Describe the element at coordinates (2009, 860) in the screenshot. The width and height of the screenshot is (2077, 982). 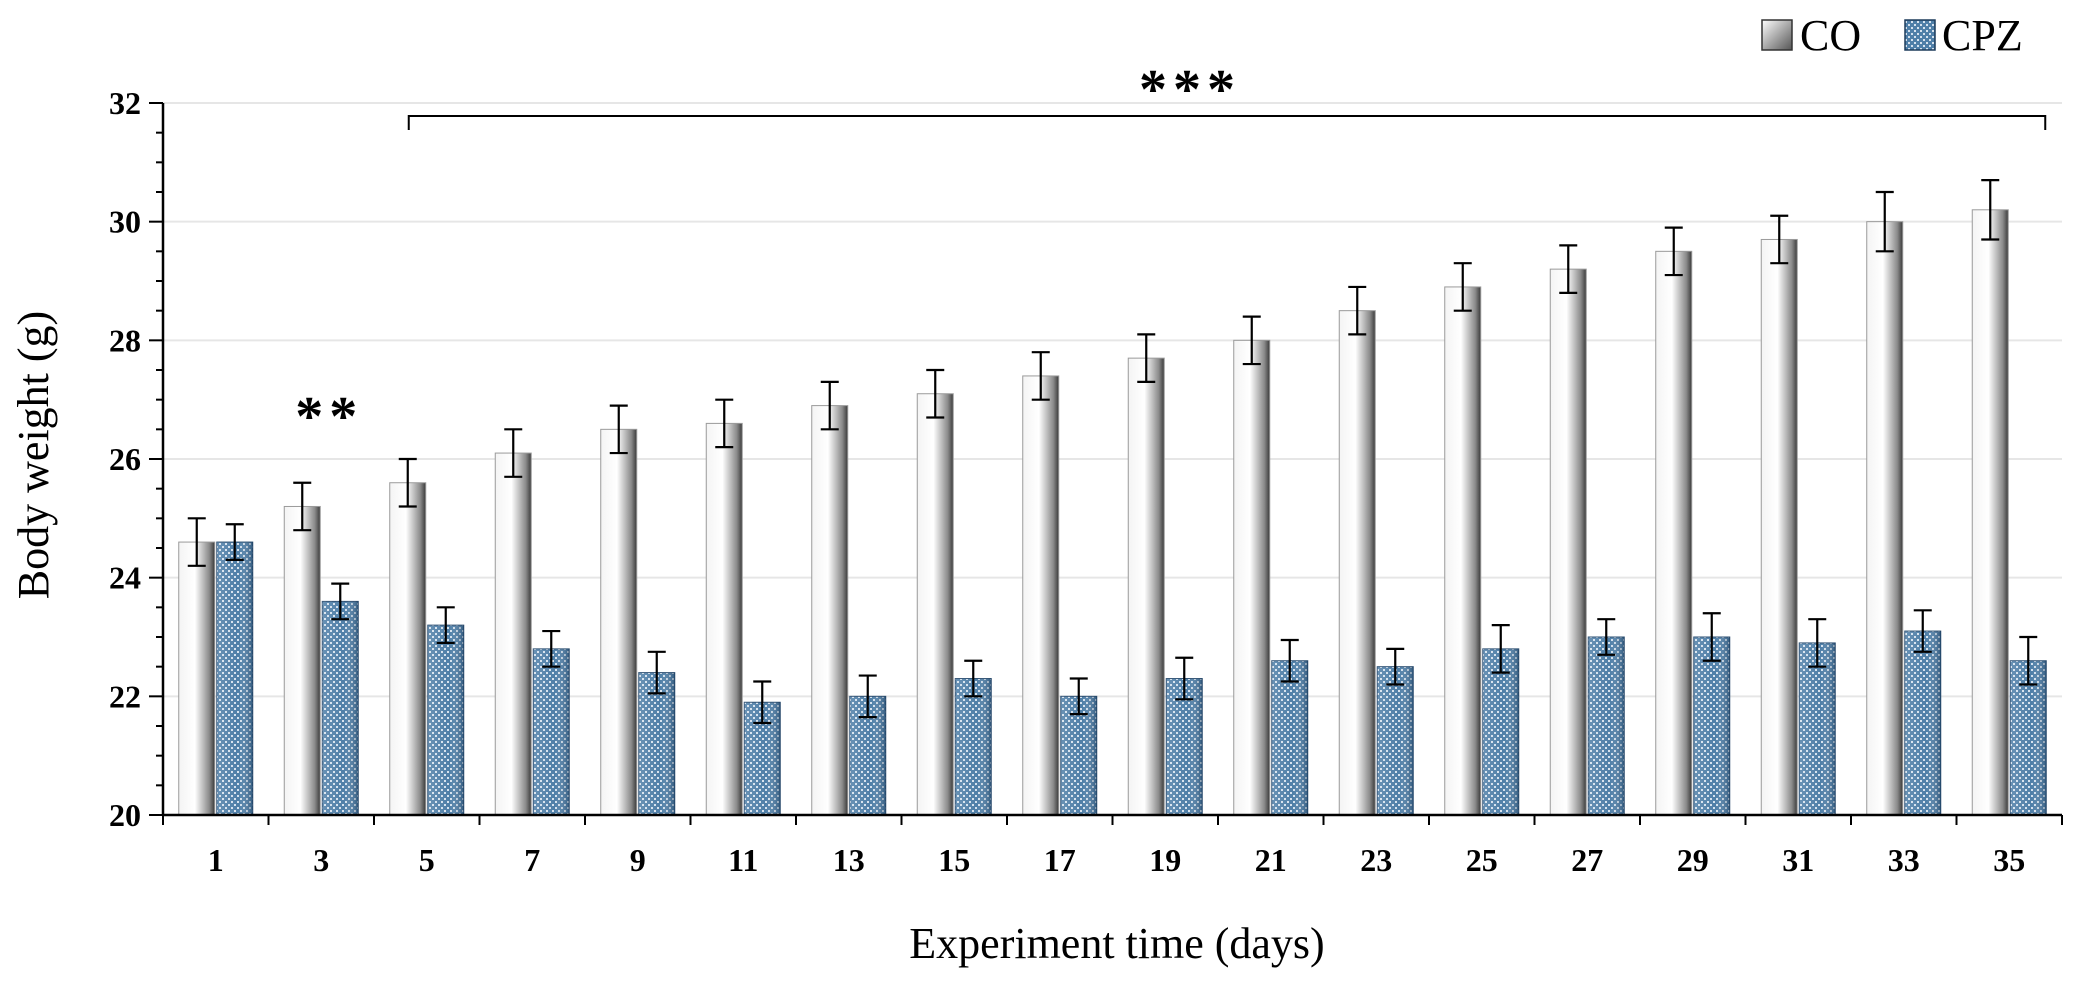
I see `x-tick-label: 35` at that location.